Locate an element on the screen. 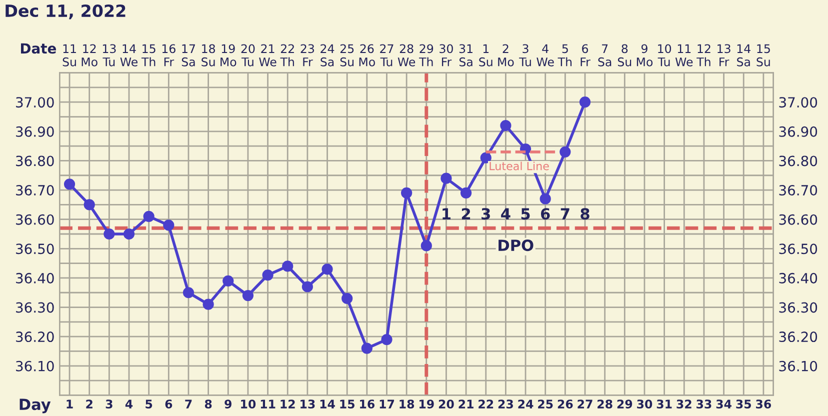  x-tick-label: 35 is located at coordinates (744, 404).